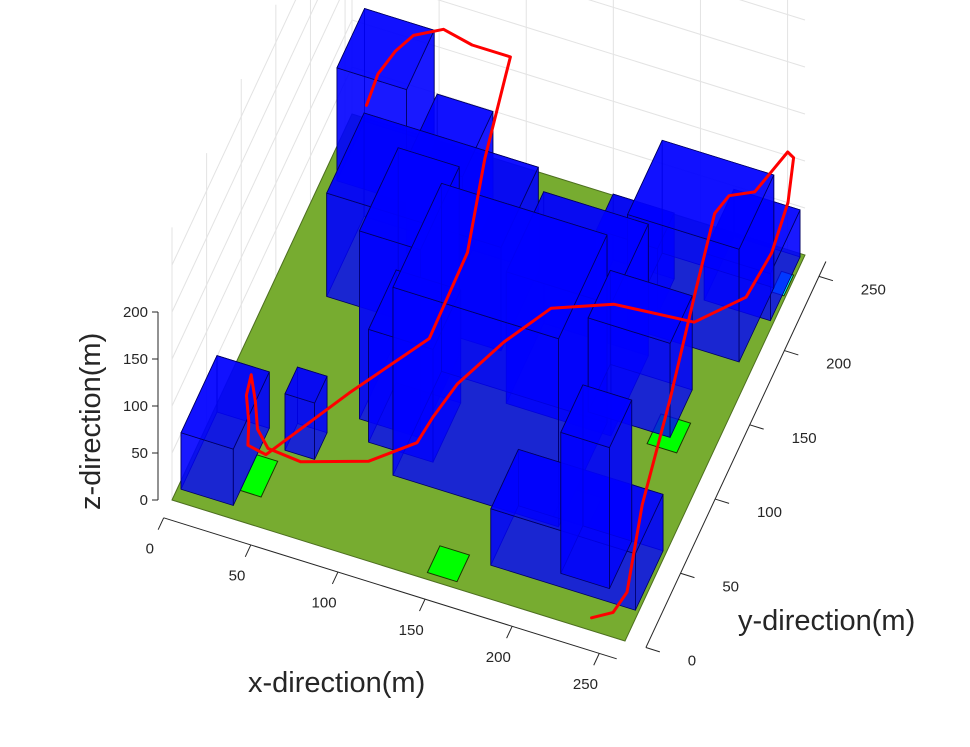 This screenshot has height=747, width=970. I want to click on z-tick-label: 150, so click(135, 359).